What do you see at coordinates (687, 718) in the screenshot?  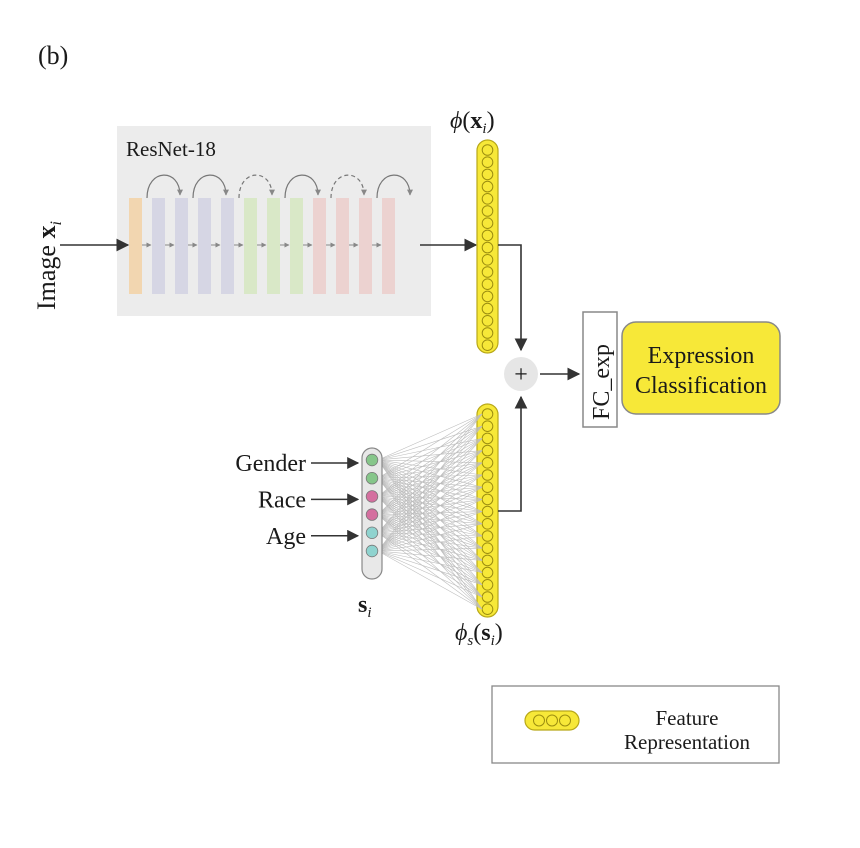 I see `legend-label-line1: Feature` at bounding box center [687, 718].